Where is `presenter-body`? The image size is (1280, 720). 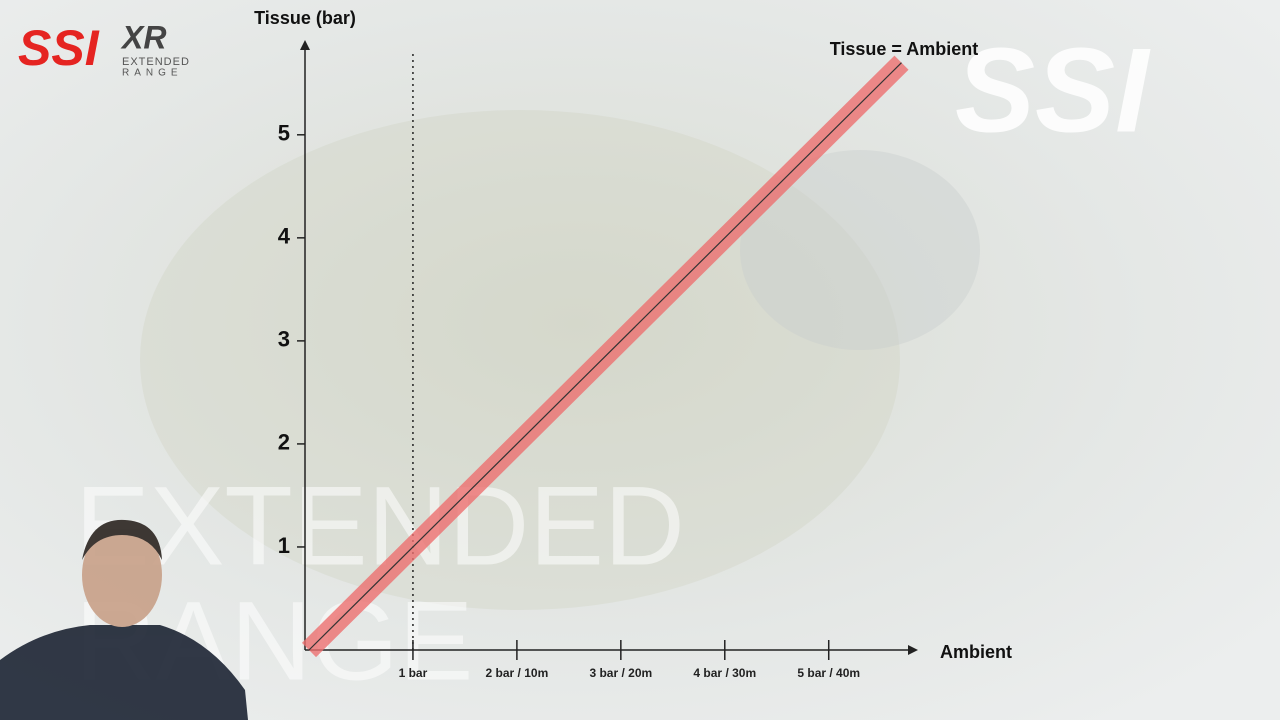
presenter-body is located at coordinates (124, 672).